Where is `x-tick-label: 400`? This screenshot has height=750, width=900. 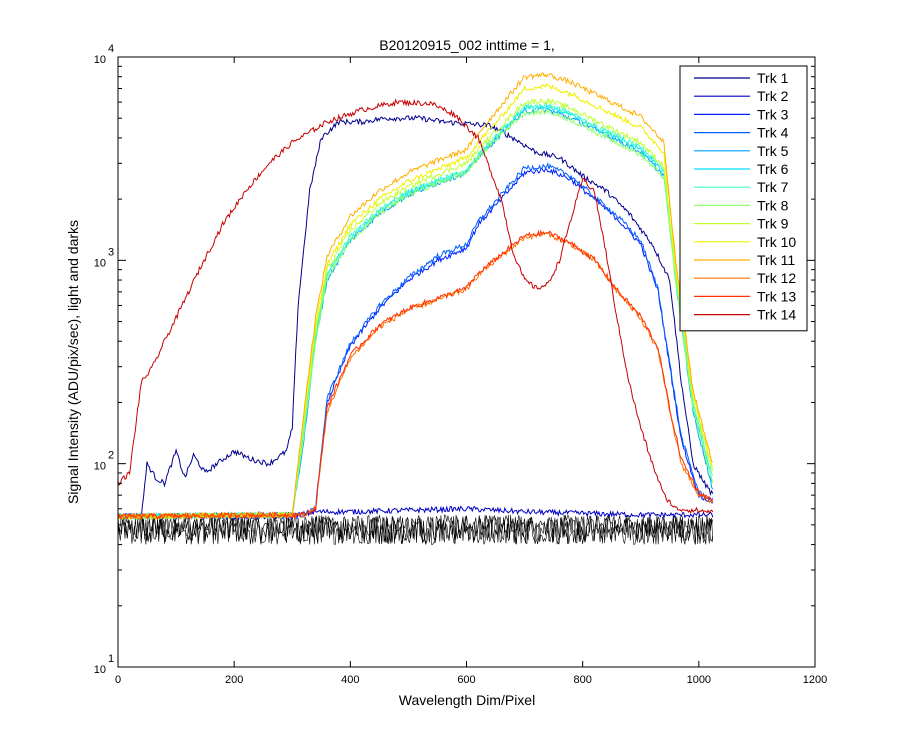
x-tick-label: 400 is located at coordinates (350, 680).